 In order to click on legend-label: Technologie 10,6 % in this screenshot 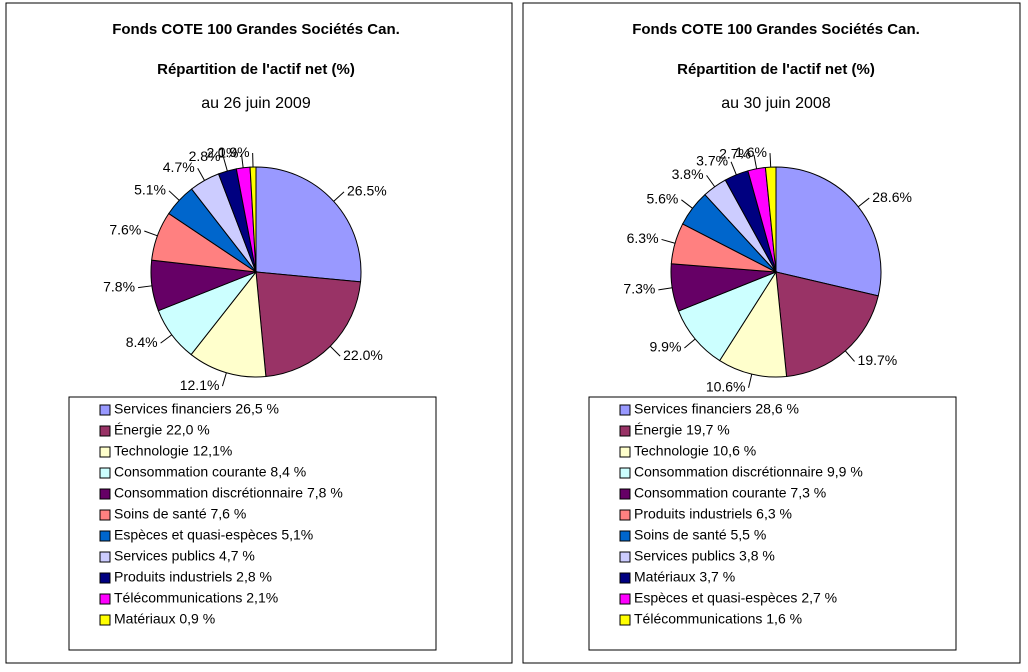, I will do `click(695, 451)`.